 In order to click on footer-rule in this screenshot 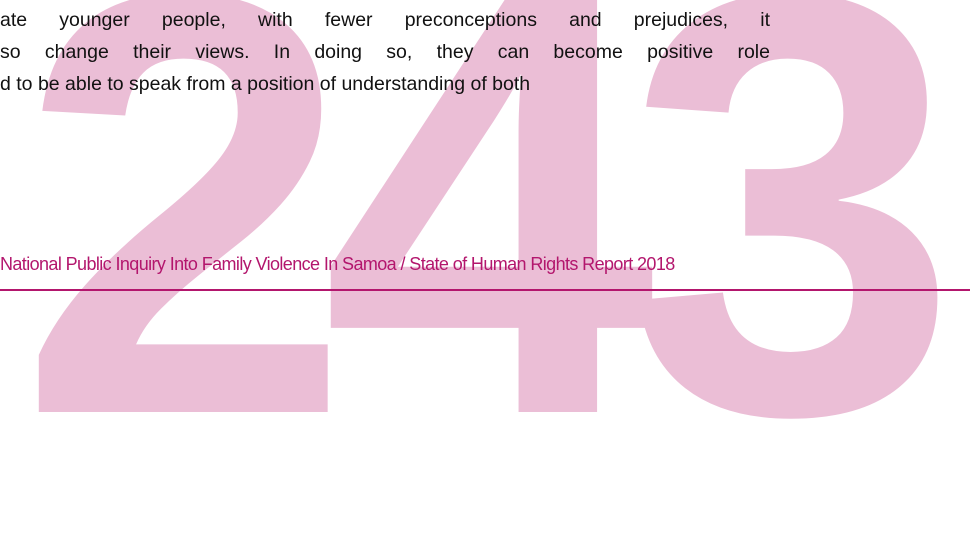, I will do `click(485, 290)`.